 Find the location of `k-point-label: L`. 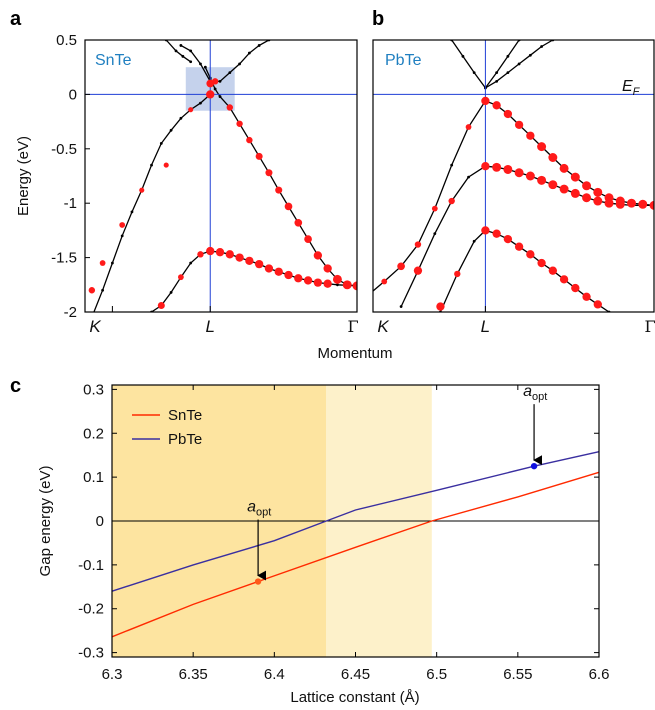

k-point-label: L is located at coordinates (210, 326).